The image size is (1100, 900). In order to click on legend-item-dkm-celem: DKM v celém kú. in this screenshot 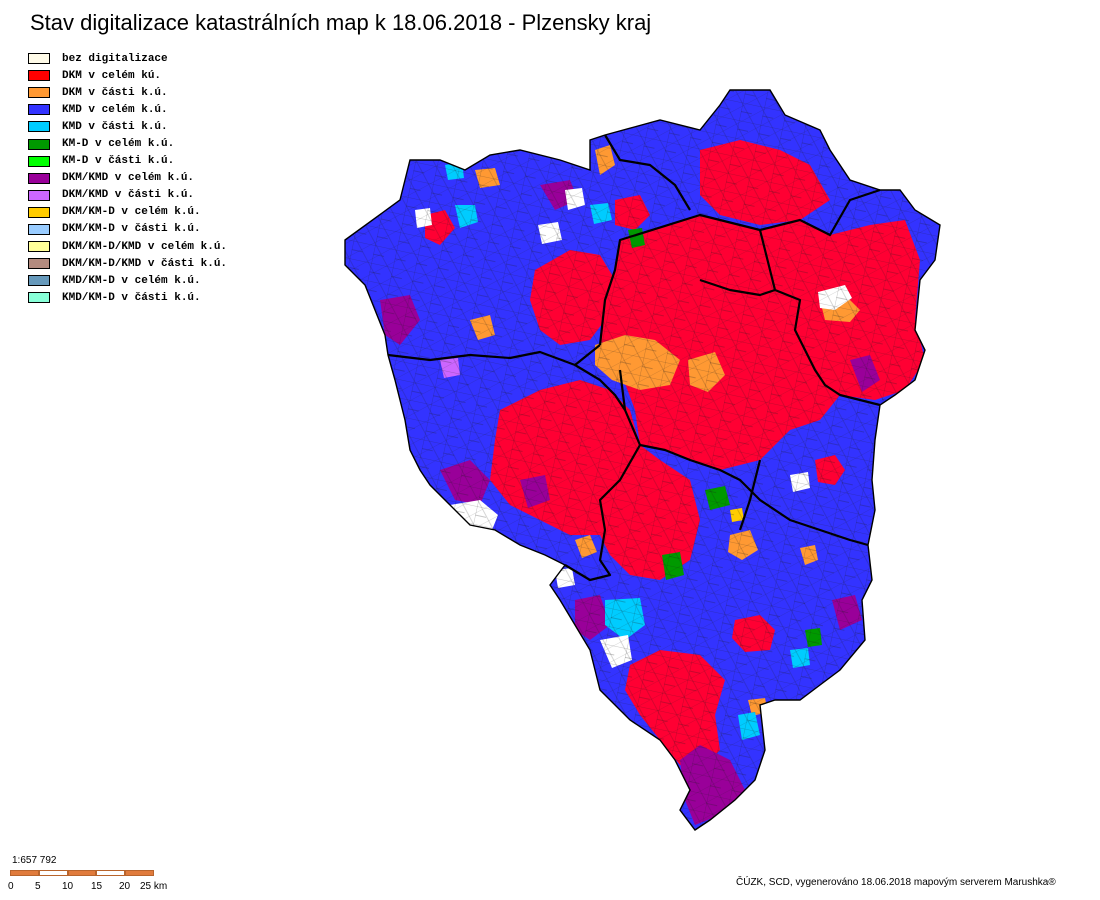, I will do `click(127, 75)`.